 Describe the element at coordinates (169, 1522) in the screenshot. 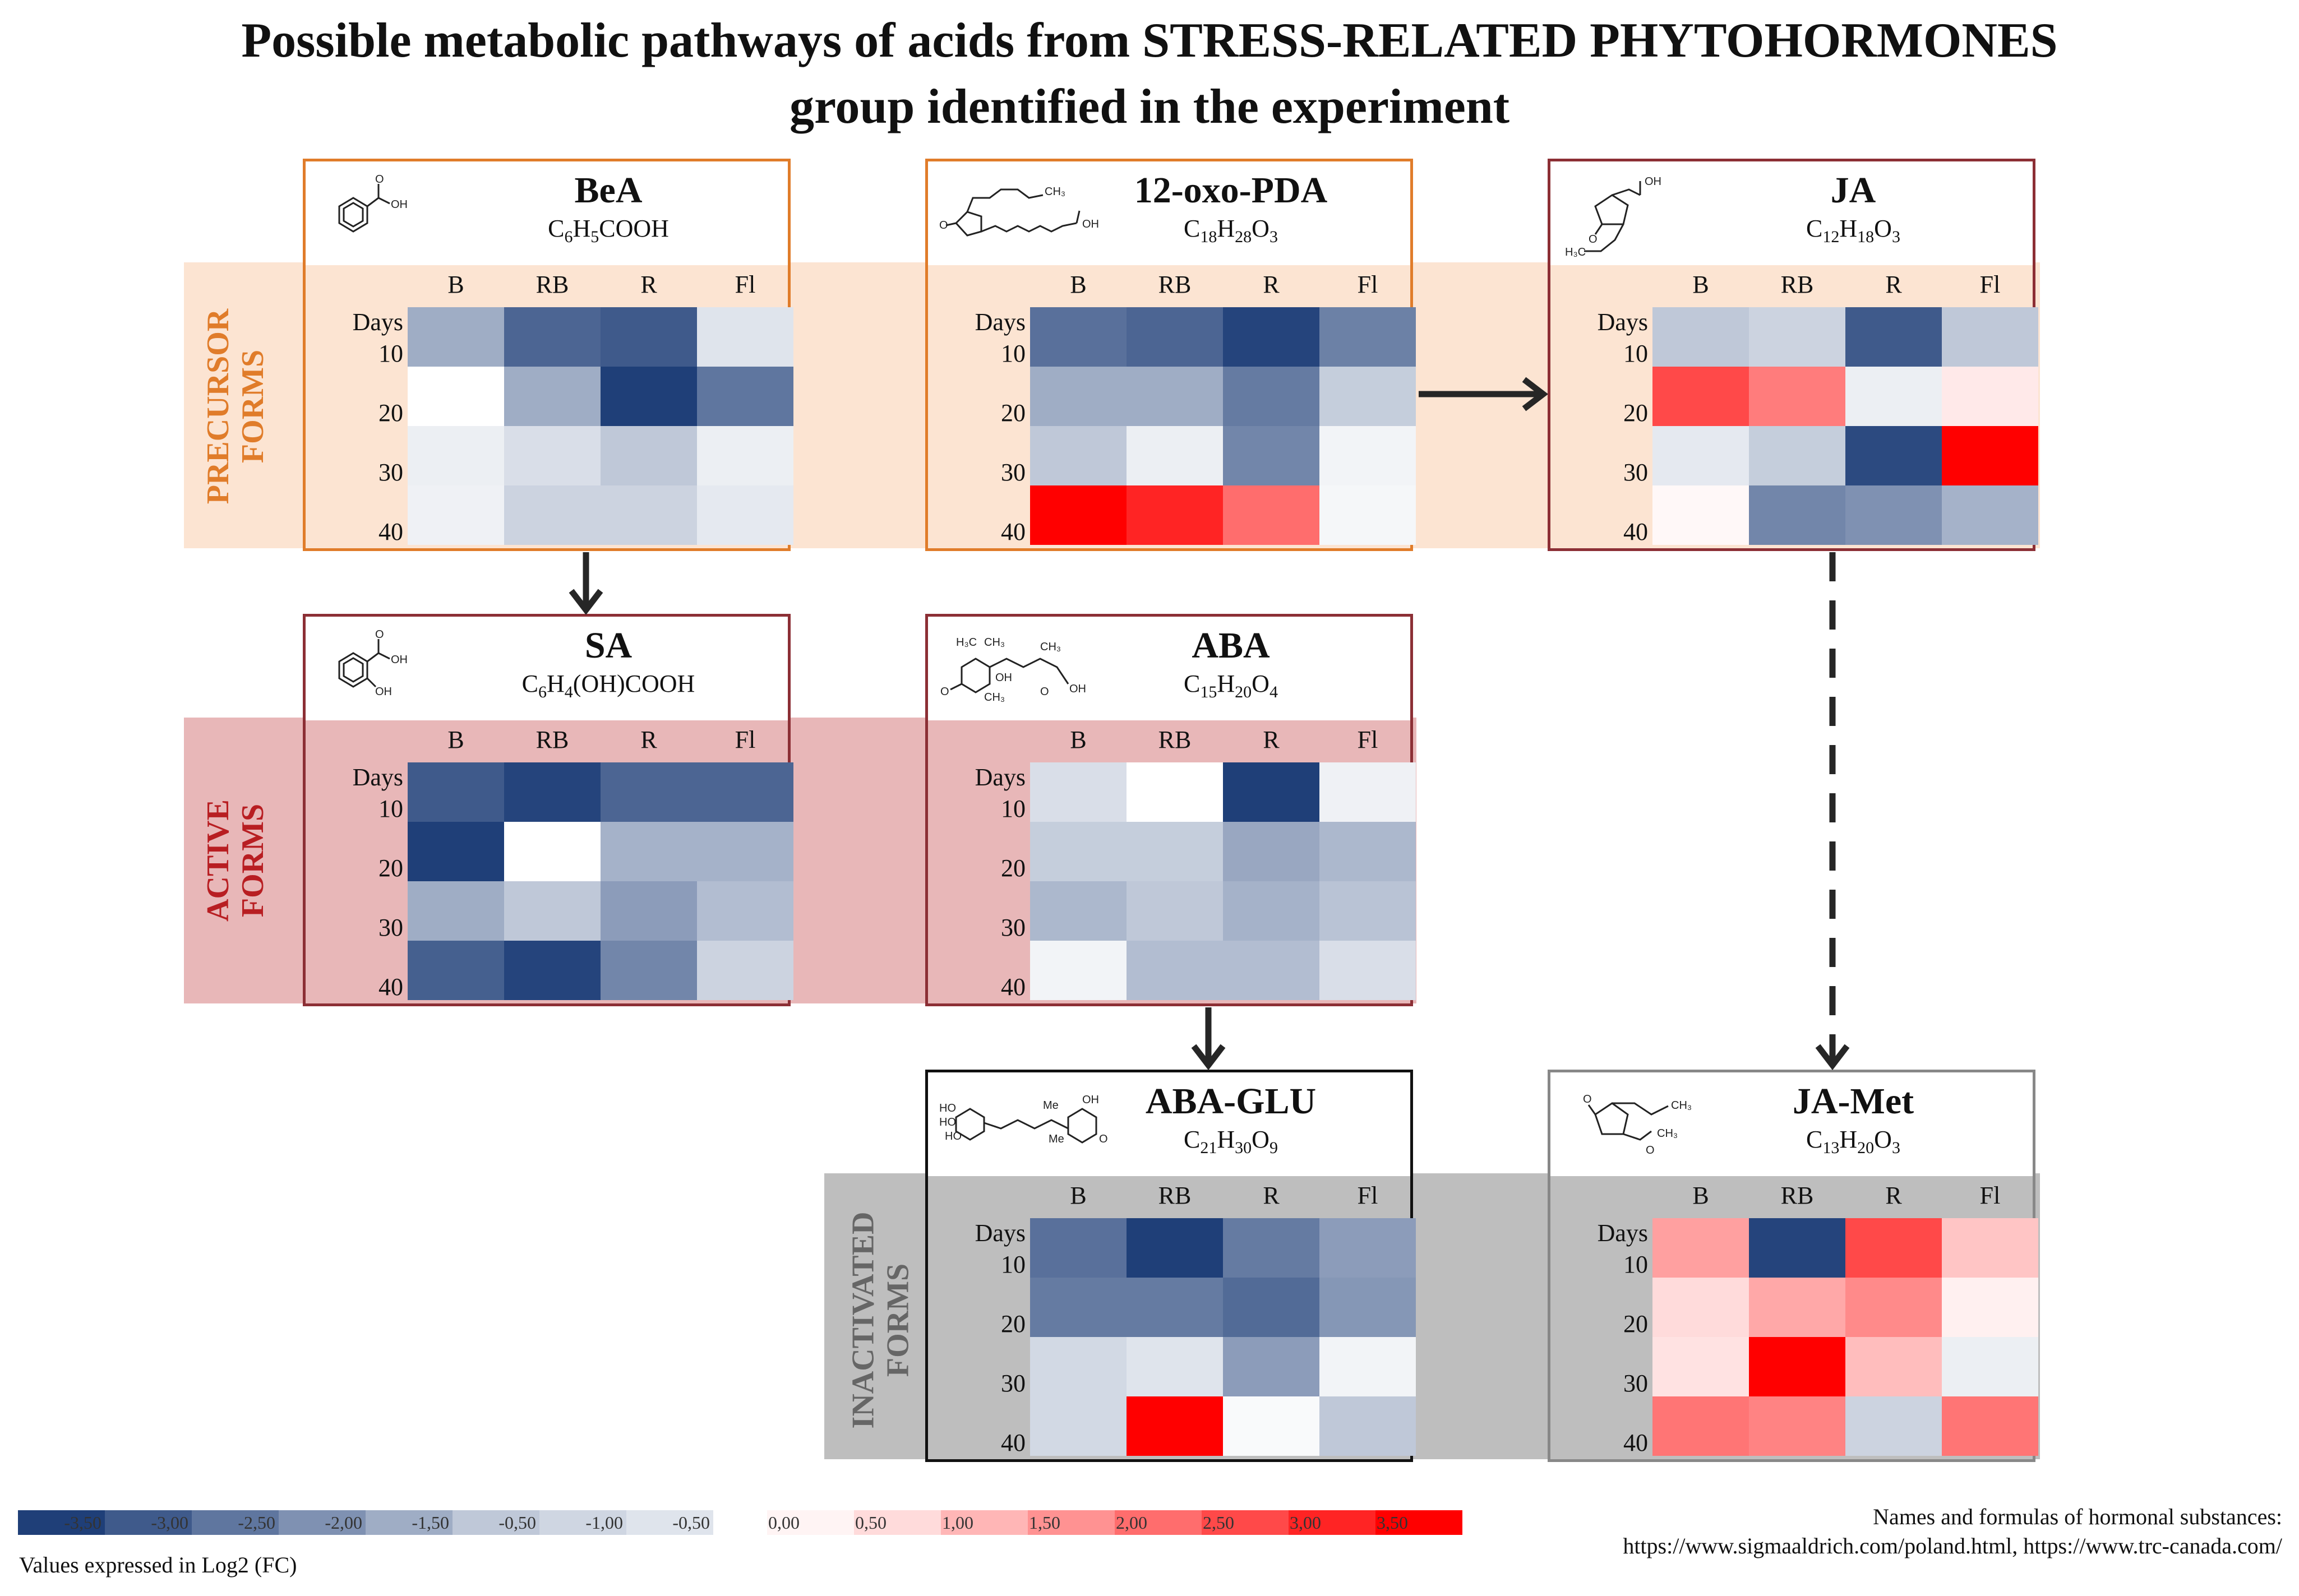

I see `legend-label: -3,00` at that location.